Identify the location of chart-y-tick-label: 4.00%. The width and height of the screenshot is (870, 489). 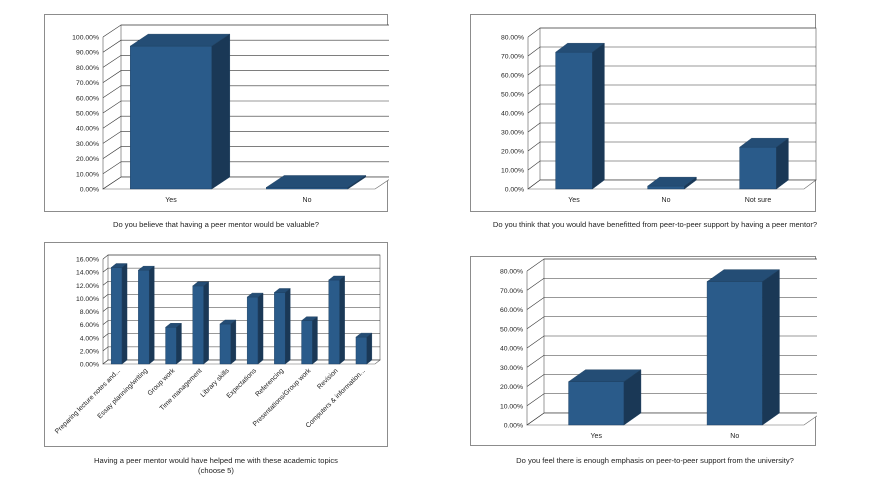
(89, 338).